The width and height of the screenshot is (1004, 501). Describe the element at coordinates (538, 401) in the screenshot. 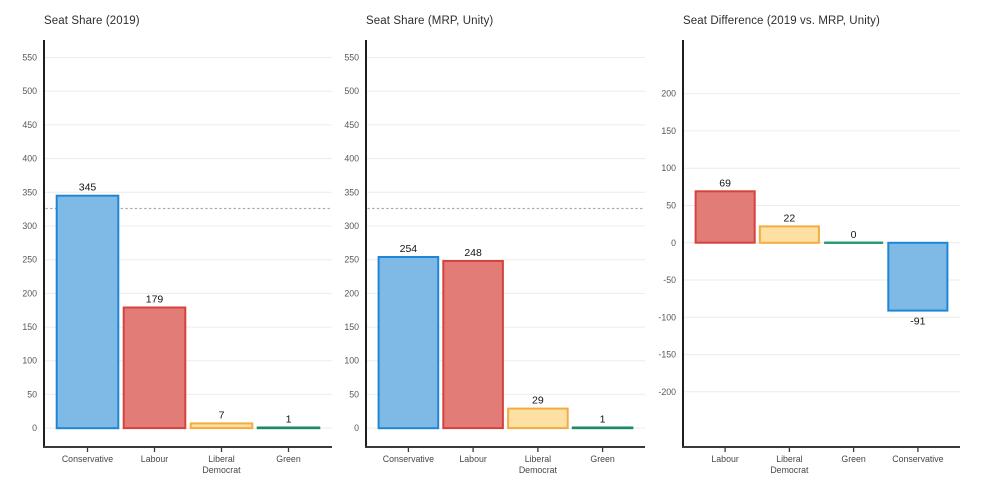

I see `value-label-liberal-democrat: 29` at that location.